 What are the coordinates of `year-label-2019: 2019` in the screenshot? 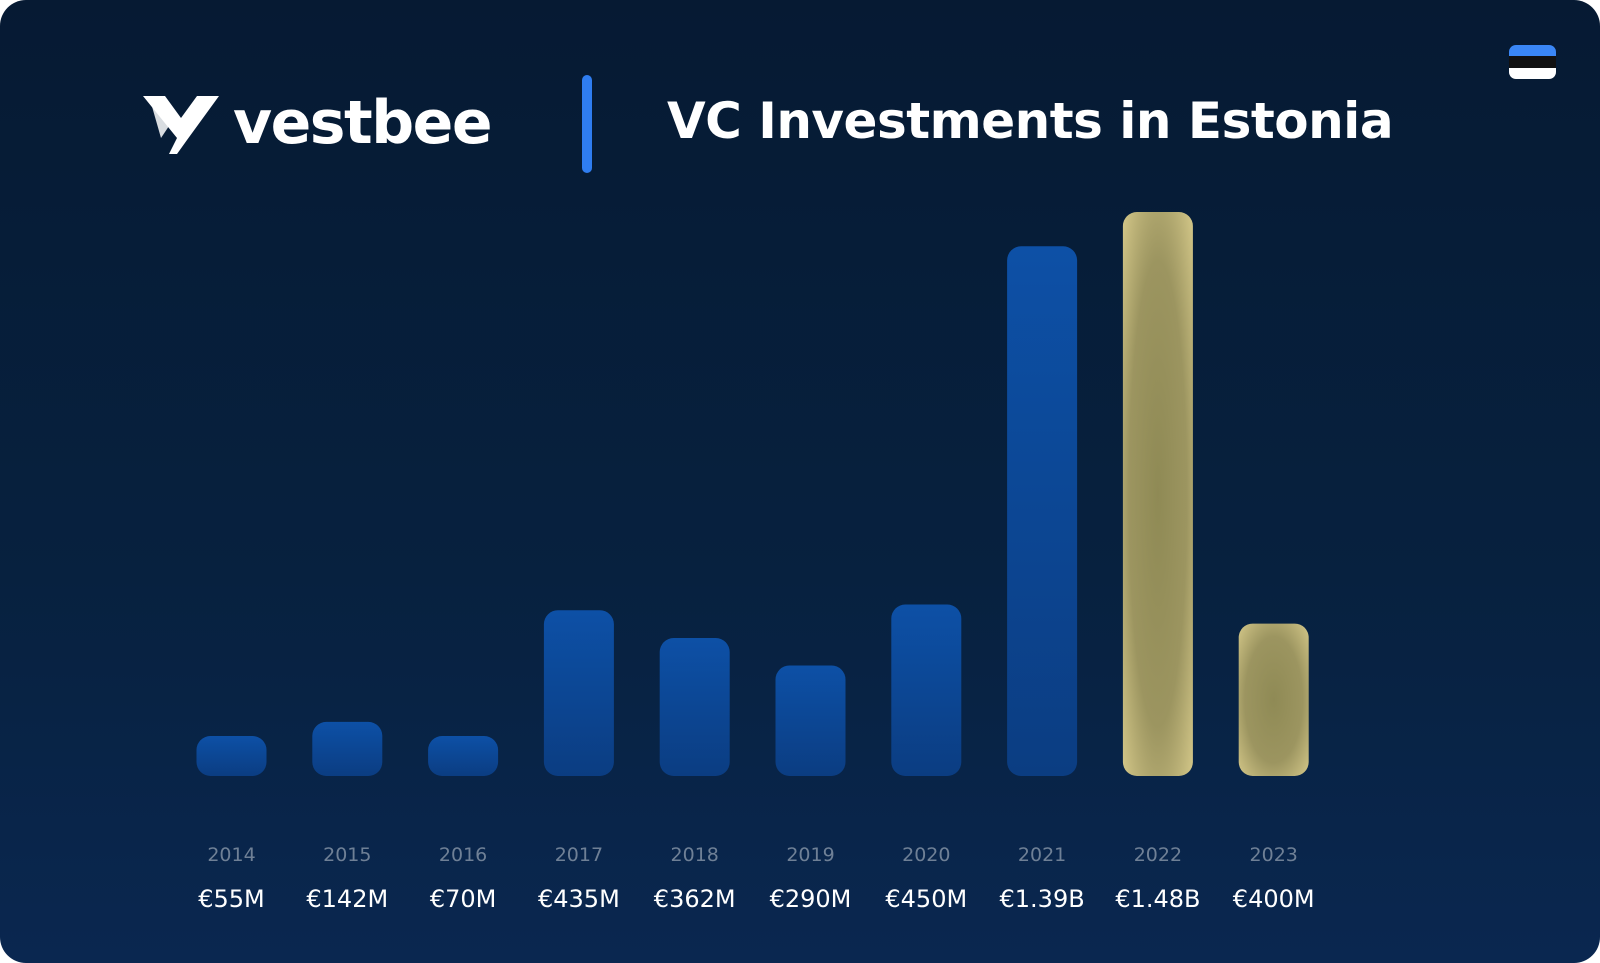 It's located at (810, 855).